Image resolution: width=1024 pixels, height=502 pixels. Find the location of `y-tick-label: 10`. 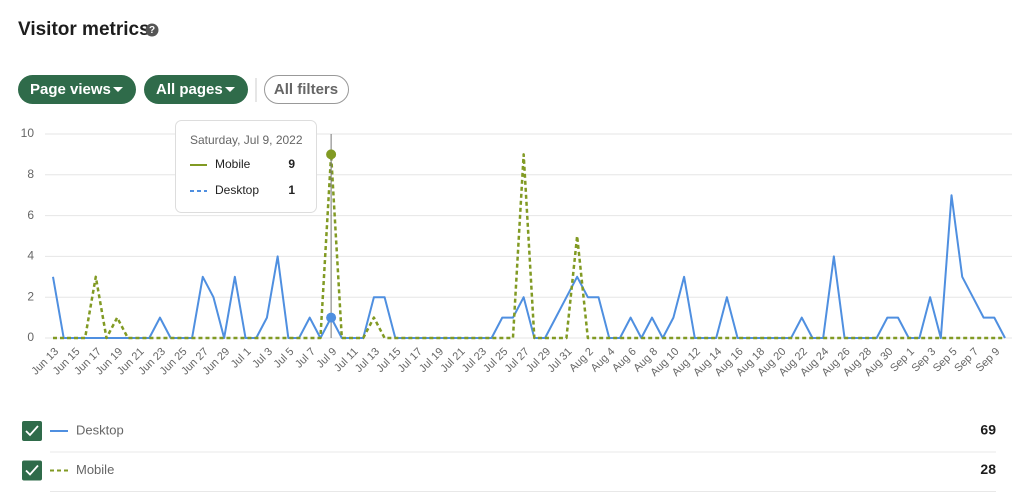

y-tick-label: 10 is located at coordinates (28, 133).